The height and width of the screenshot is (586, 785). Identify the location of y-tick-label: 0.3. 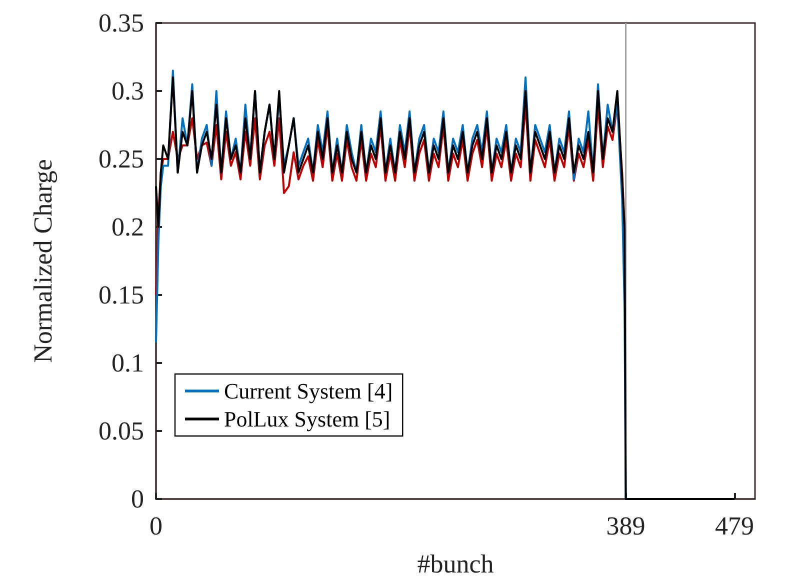
(128, 91).